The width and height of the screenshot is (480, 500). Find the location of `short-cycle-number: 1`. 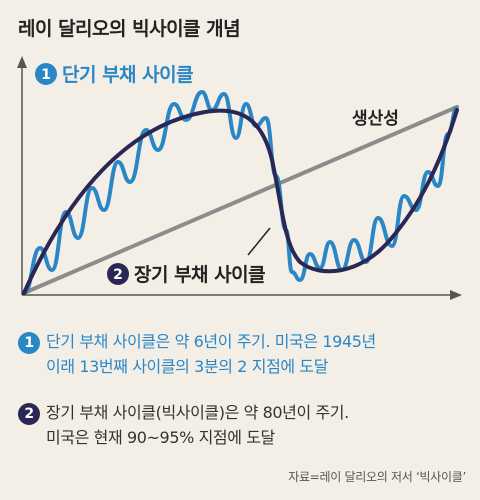

short-cycle-number: 1 is located at coordinates (46, 75).